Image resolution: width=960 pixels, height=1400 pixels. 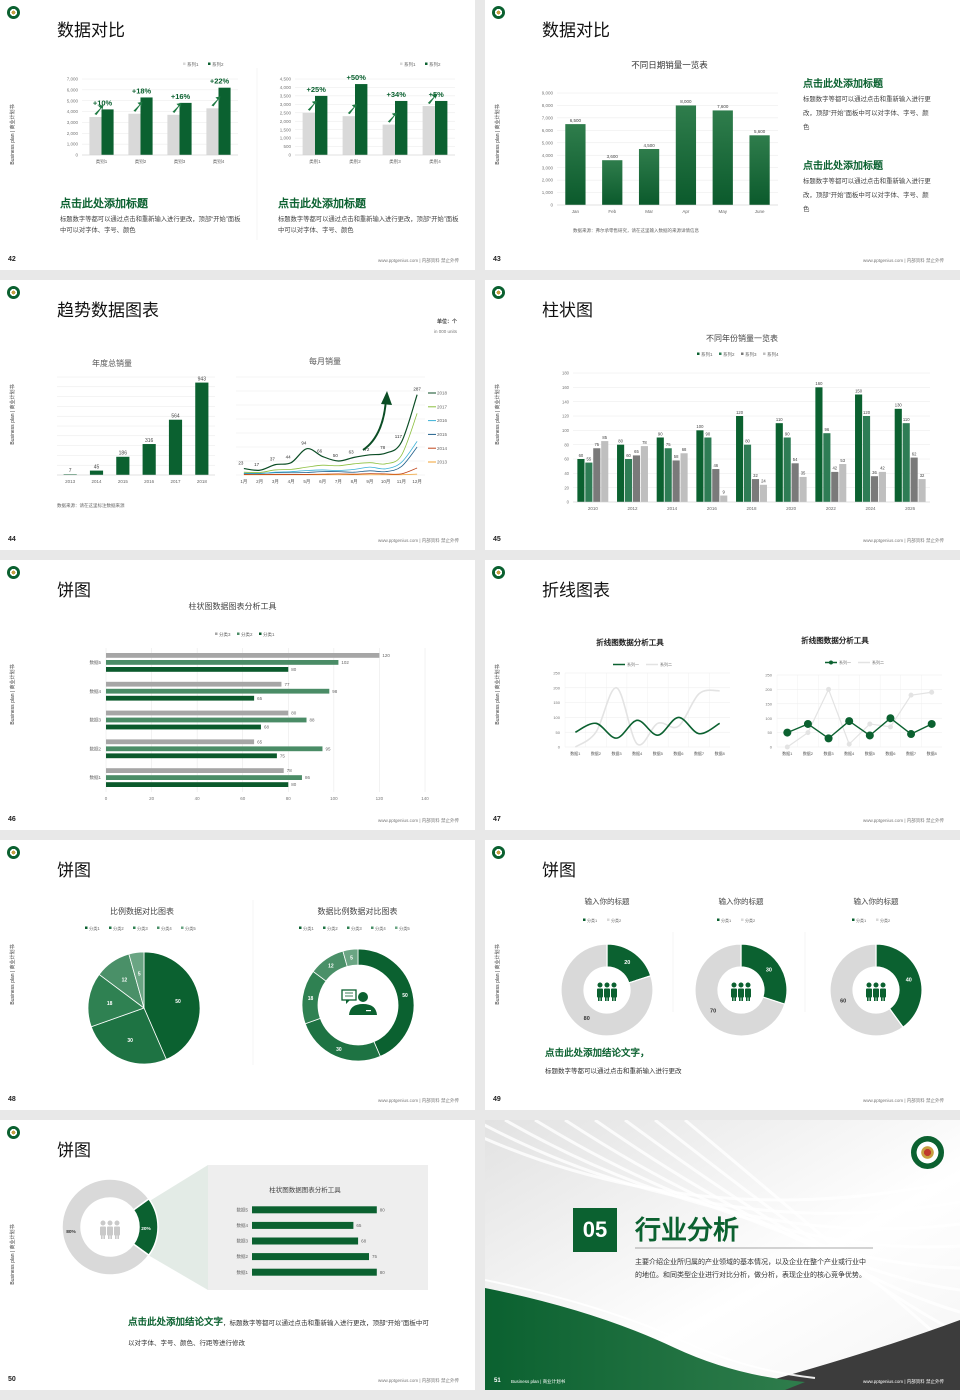 What do you see at coordinates (566, 459) in the screenshot?
I see `y-tick-label: 60` at bounding box center [566, 459].